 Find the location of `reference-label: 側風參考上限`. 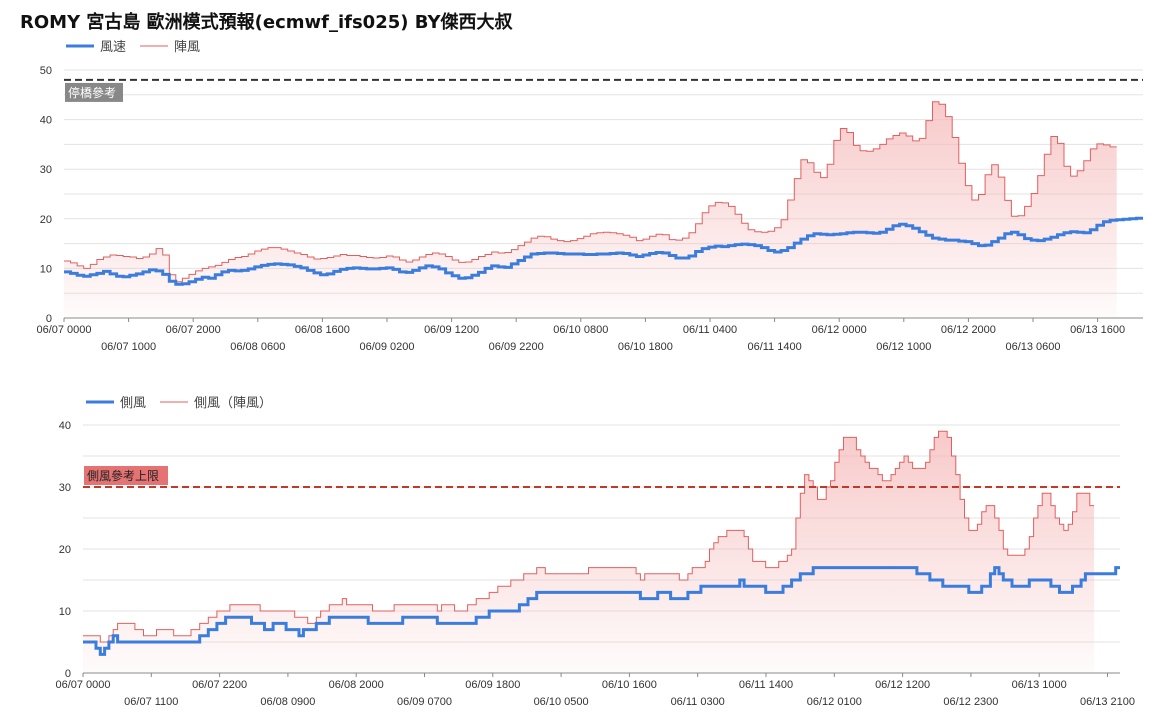

reference-label: 側風參考上限 is located at coordinates (123, 475).